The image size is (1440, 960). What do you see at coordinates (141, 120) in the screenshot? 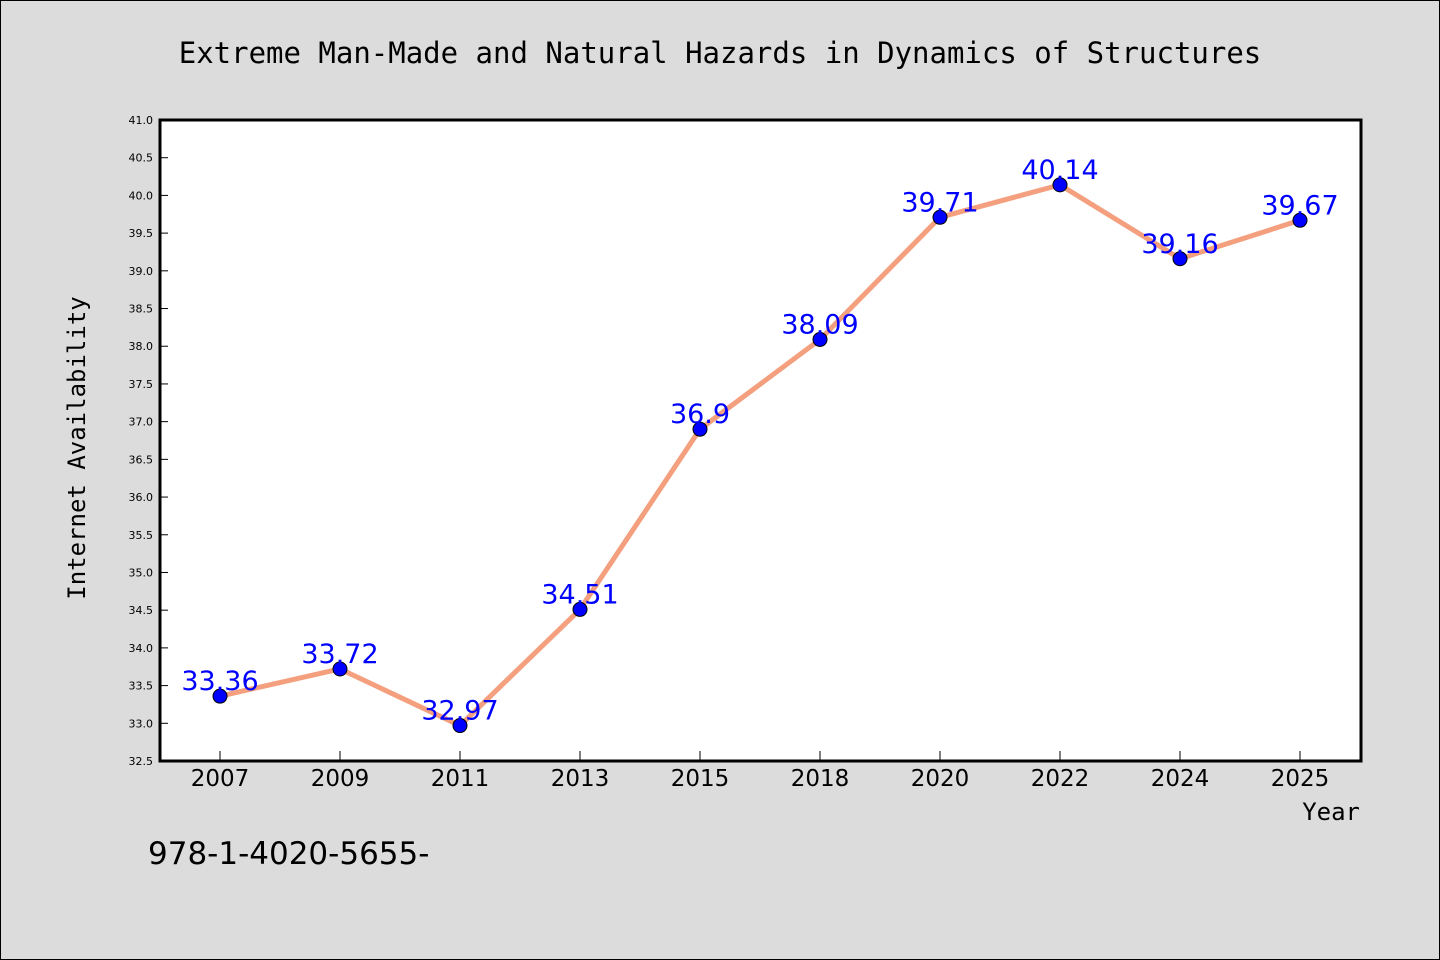
I see `y-tick-label: 41.0` at bounding box center [141, 120].